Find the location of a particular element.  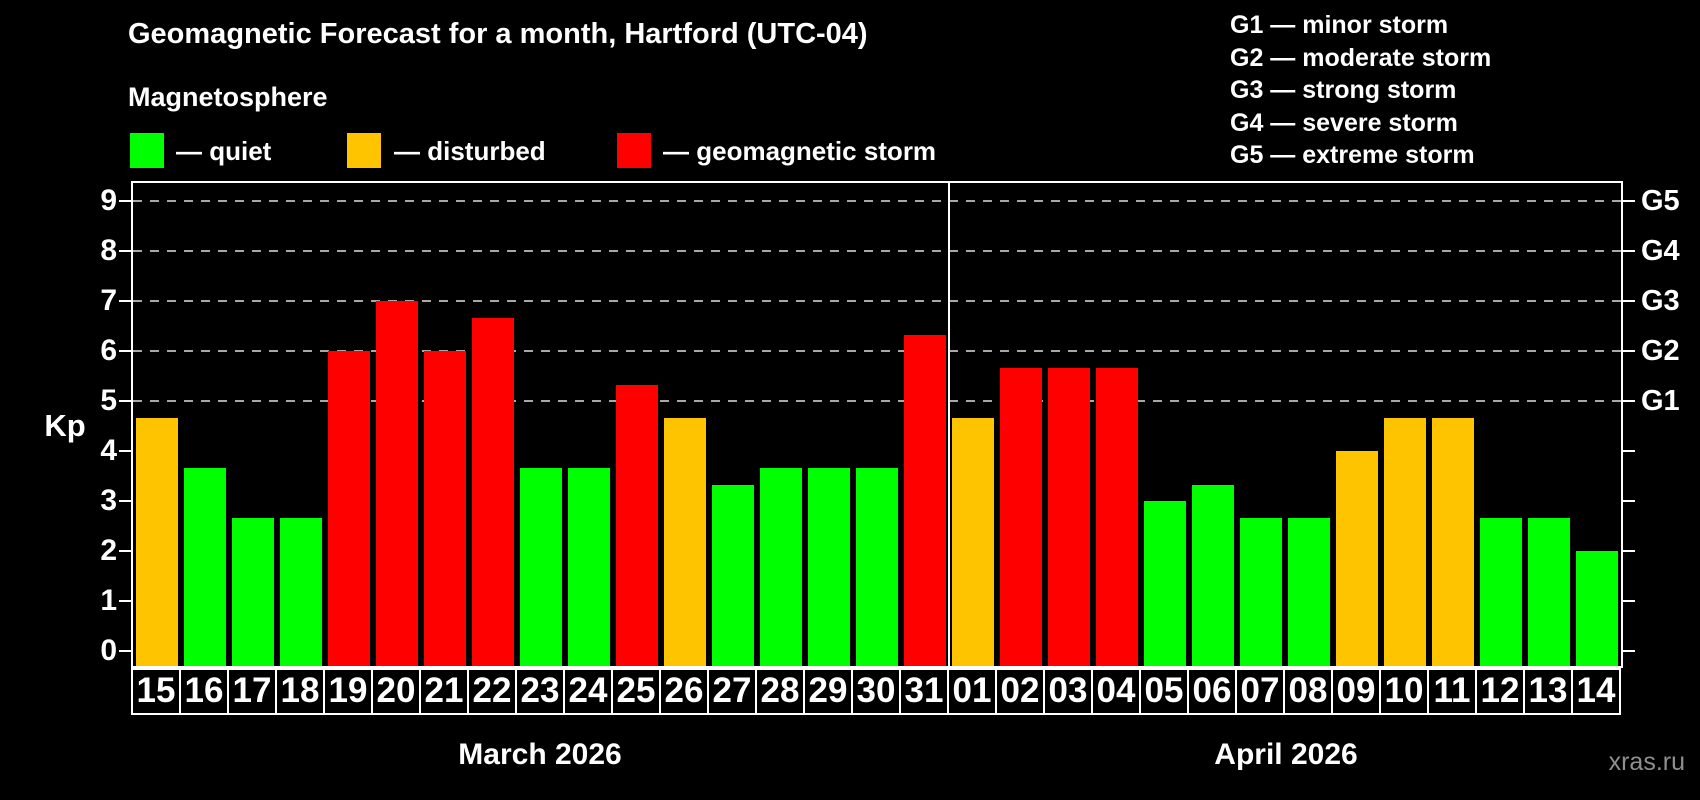

day-label-05: 05 is located at coordinates (1164, 691).